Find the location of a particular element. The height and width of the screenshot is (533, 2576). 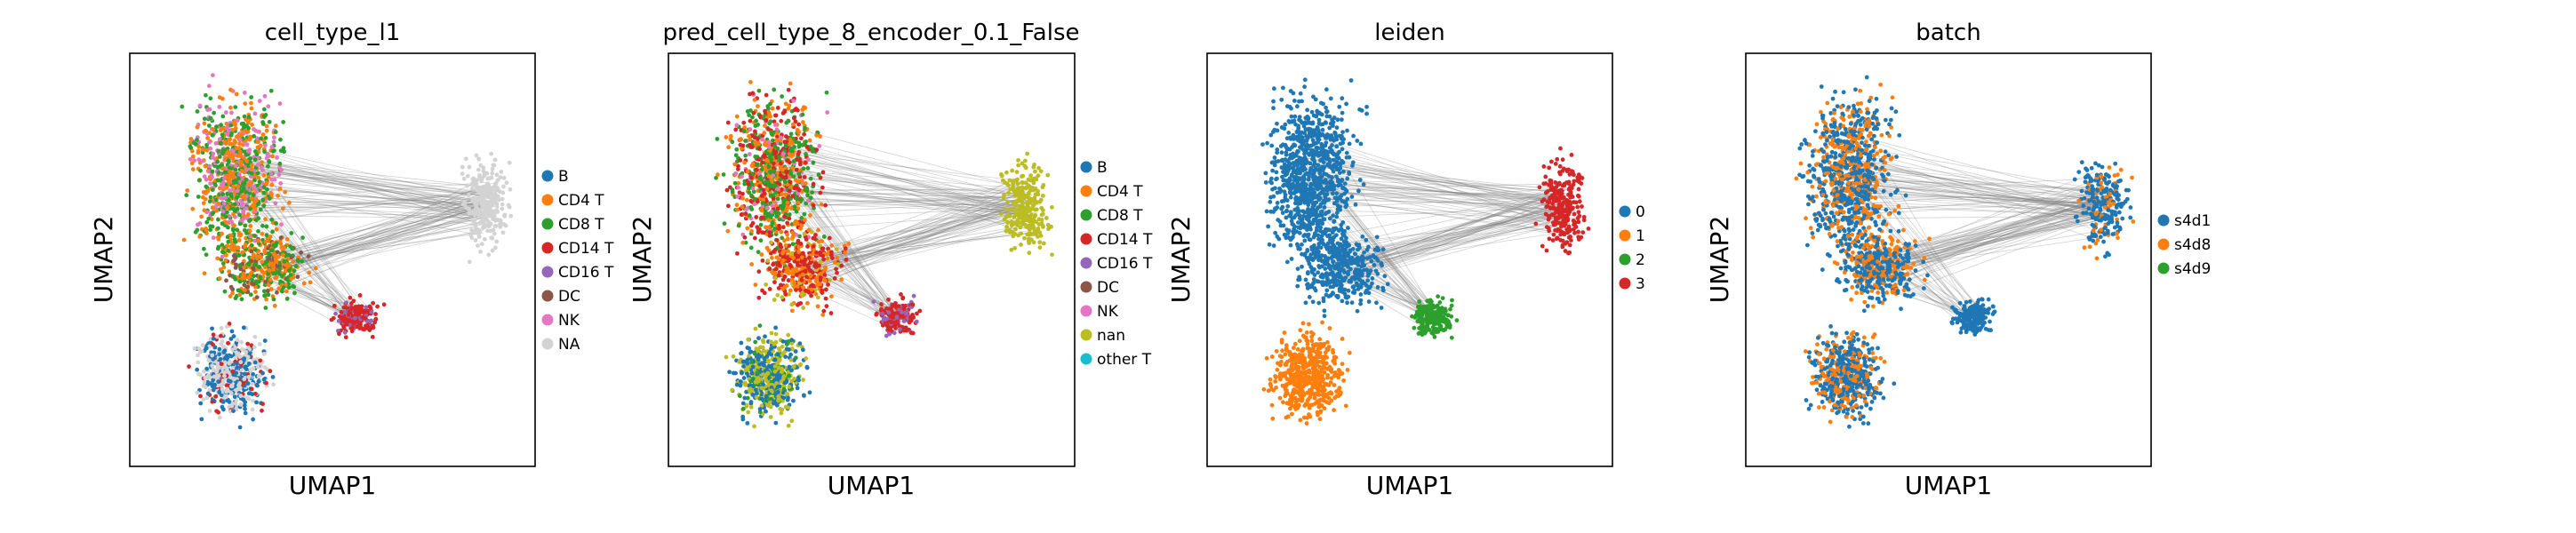

legend-marker is located at coordinates (547, 224).